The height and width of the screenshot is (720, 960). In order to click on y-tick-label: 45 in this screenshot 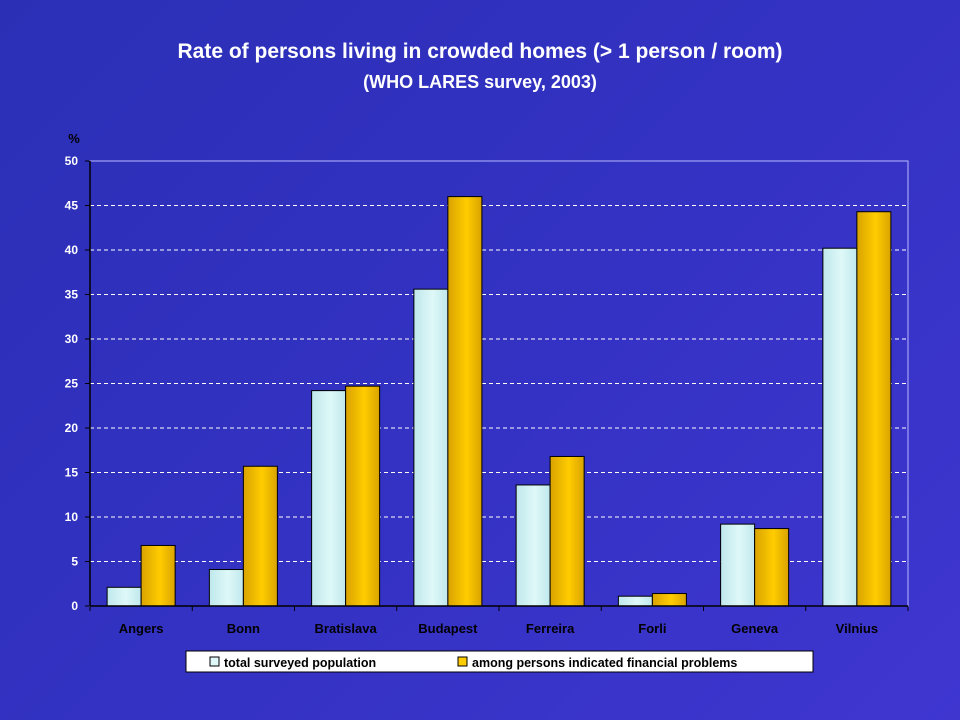, I will do `click(72, 206)`.